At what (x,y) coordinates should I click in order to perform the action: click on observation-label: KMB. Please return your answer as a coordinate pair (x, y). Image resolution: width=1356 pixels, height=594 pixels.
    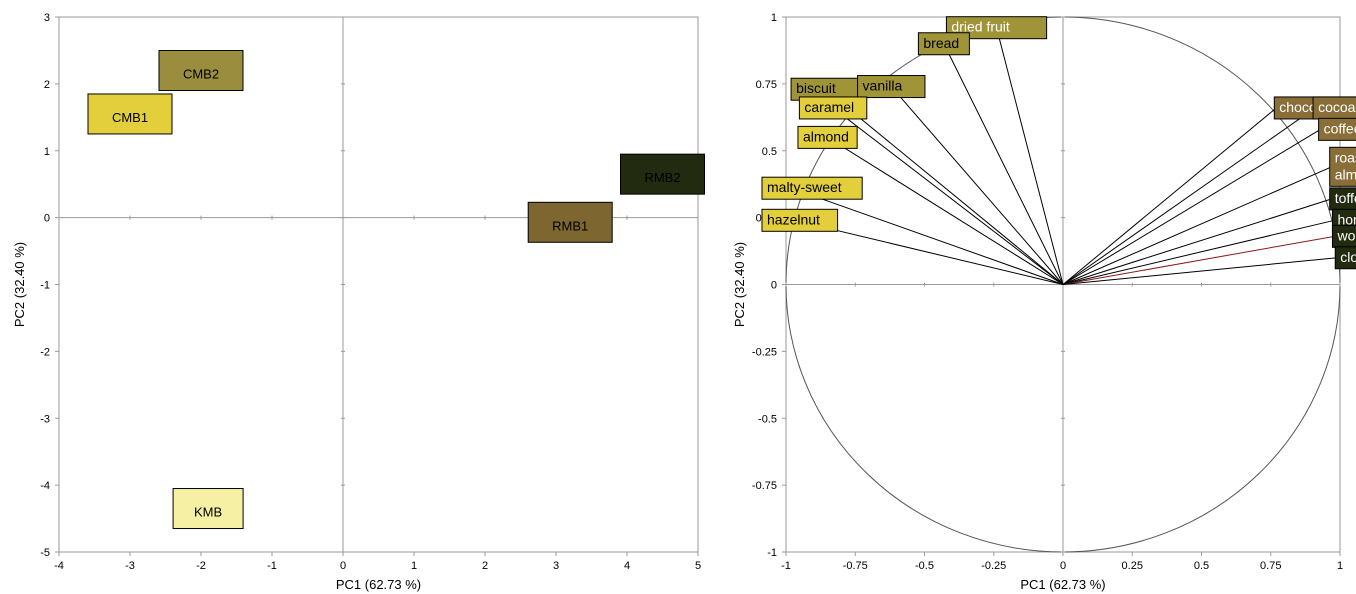
    Looking at the image, I should click on (208, 512).